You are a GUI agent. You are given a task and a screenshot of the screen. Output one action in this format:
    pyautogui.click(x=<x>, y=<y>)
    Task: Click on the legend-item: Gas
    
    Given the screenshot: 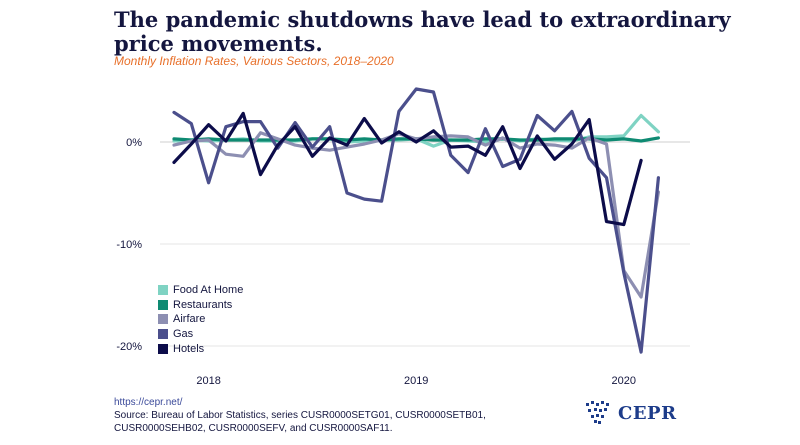 What is the action you would take?
    pyautogui.click(x=200, y=334)
    